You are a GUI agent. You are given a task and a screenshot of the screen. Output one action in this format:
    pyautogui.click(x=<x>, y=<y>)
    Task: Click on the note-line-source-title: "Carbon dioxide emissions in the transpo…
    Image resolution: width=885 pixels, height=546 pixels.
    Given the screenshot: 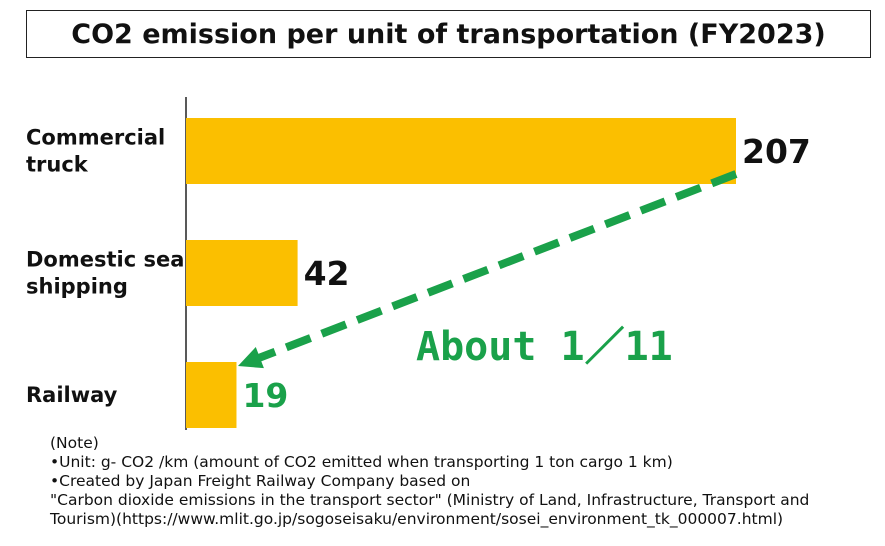 What is the action you would take?
    pyautogui.click(x=430, y=500)
    